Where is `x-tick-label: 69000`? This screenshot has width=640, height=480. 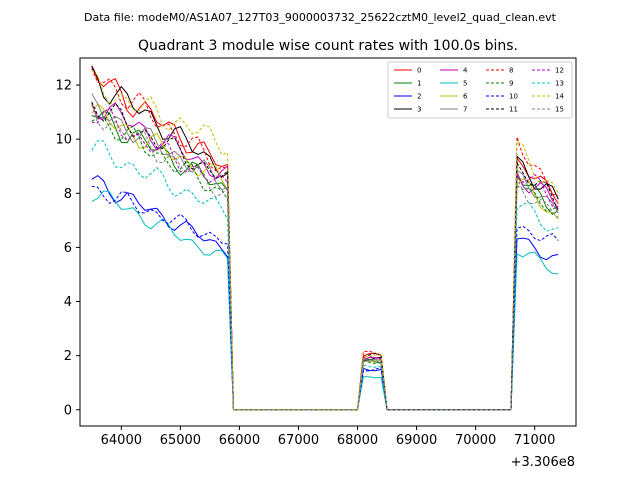
x-tick-label: 69000 is located at coordinates (416, 440).